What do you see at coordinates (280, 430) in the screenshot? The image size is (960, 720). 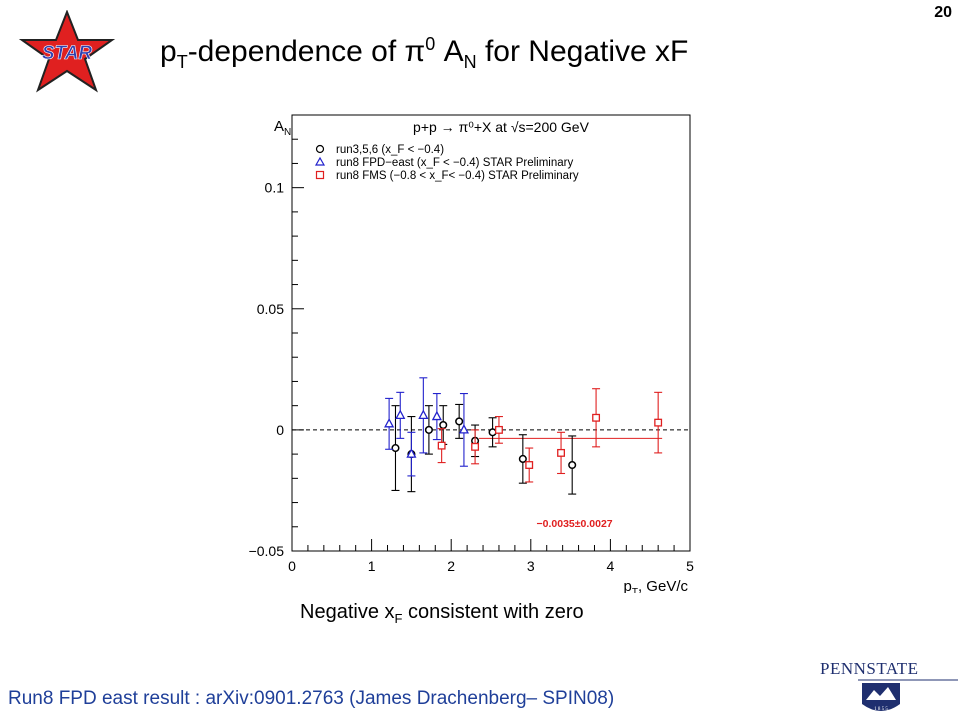 I see `y-tick-label: 0` at bounding box center [280, 430].